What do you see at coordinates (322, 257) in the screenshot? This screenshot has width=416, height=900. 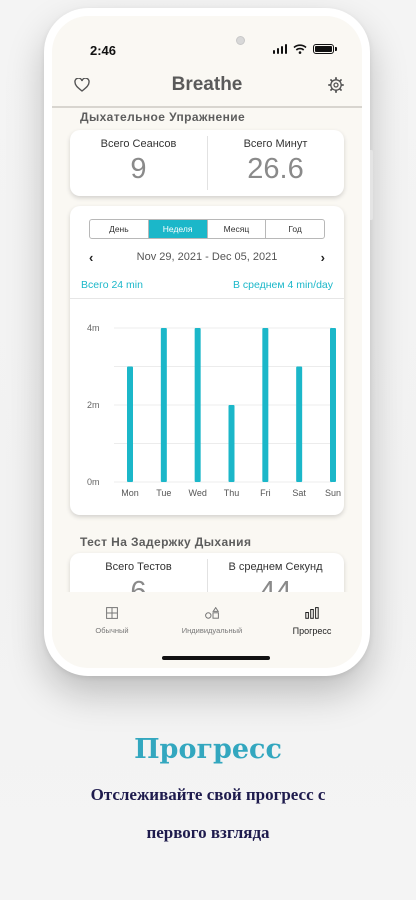 I see `next-week-chevron-icon: ›` at bounding box center [322, 257].